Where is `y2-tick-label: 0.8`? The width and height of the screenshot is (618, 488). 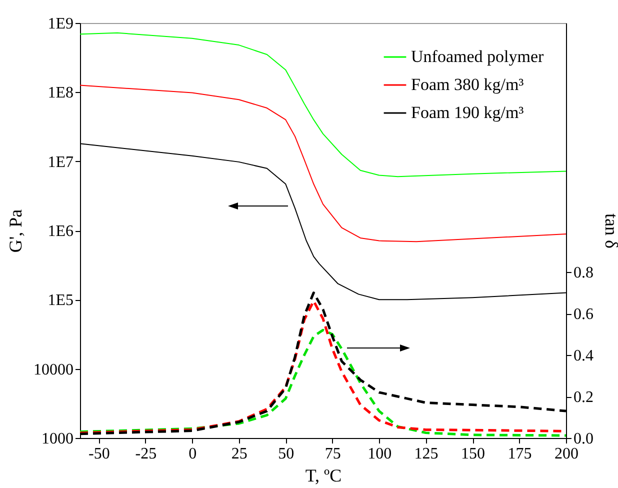 y2-tick-label: 0.8 is located at coordinates (584, 273).